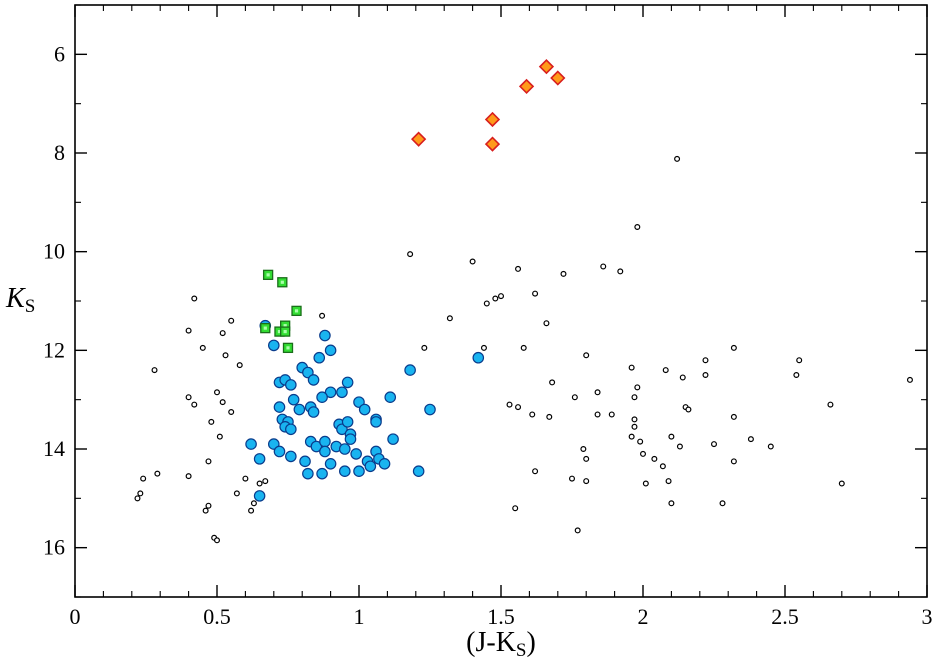  I want to click on x-axis-title-main: (J-K, so click(491, 642).